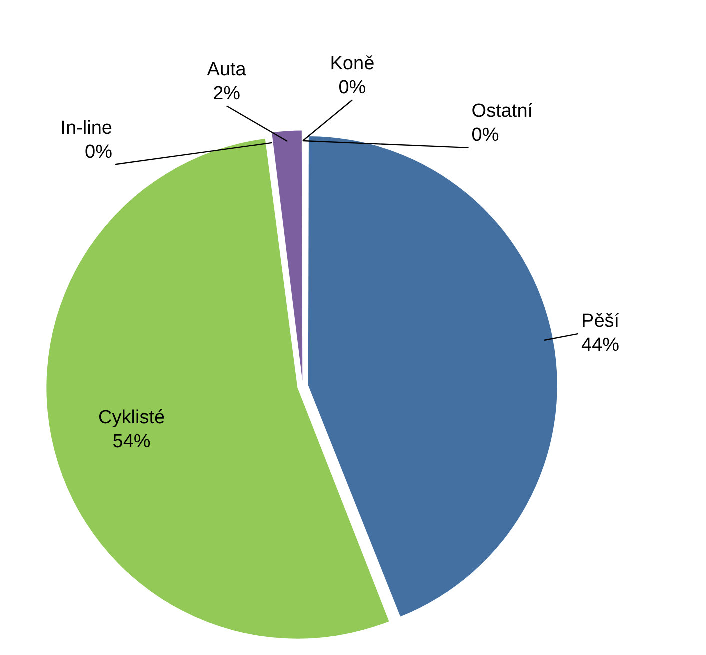  What do you see at coordinates (503, 111) in the screenshot?
I see `category-label: Ostatní` at bounding box center [503, 111].